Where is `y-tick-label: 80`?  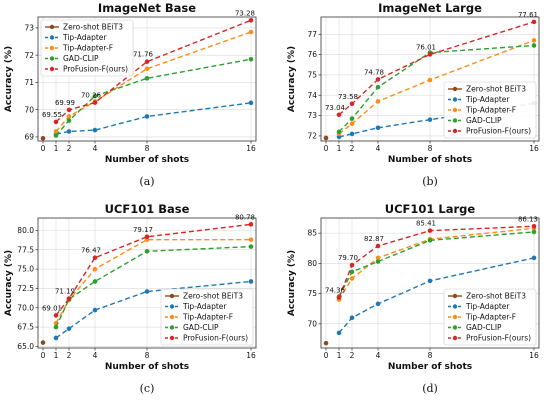
y-tick-label: 80 is located at coordinates (312, 263).